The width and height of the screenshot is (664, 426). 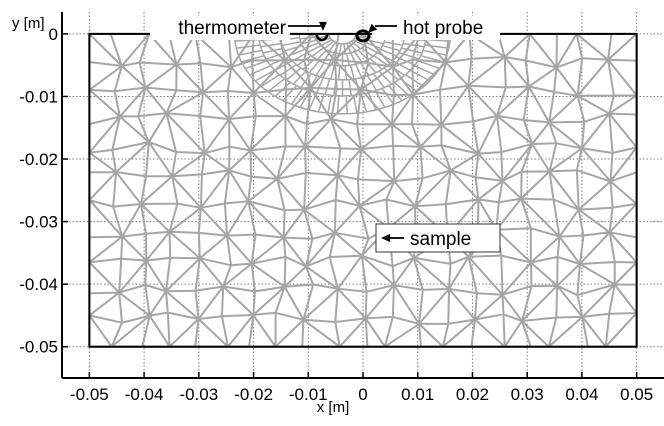 I want to click on x-axis-title: x [m], so click(x=333, y=407).